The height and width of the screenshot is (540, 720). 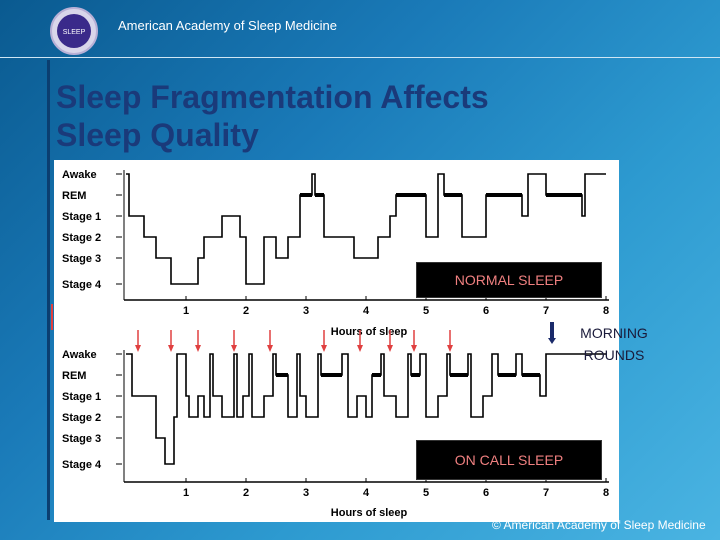 I want to click on org-name: American Academy of Sleep Medicine, so click(x=227, y=25).